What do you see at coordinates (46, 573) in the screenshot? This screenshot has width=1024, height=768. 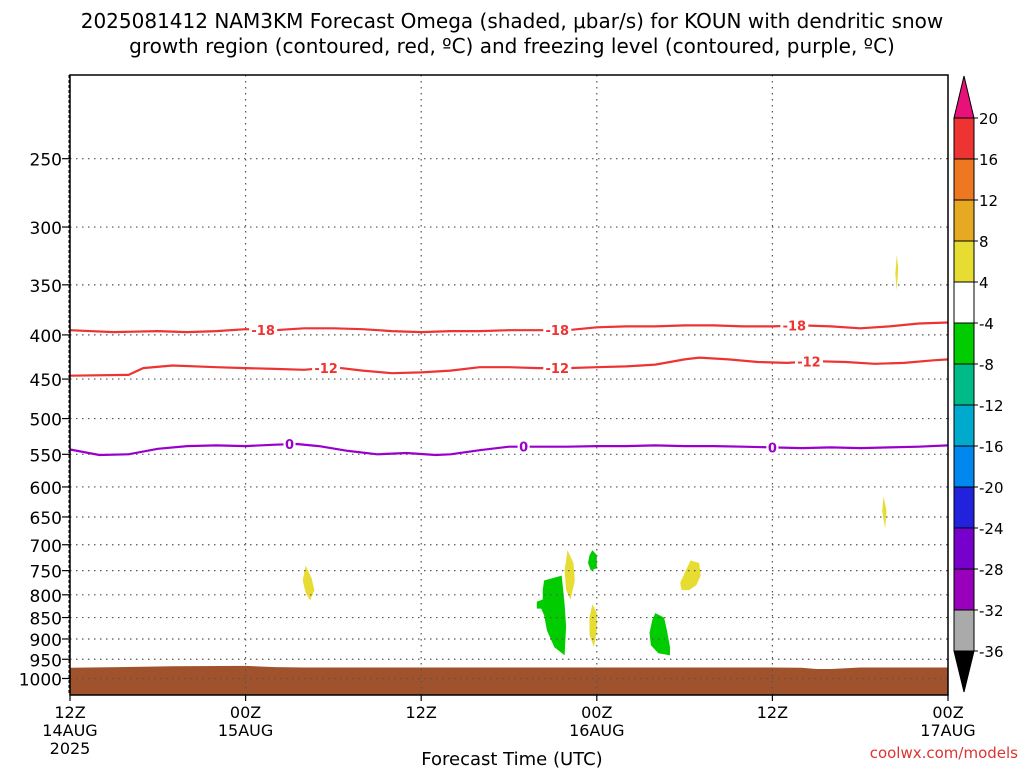 I see `y-tick-label-750: 750` at bounding box center [46, 573].